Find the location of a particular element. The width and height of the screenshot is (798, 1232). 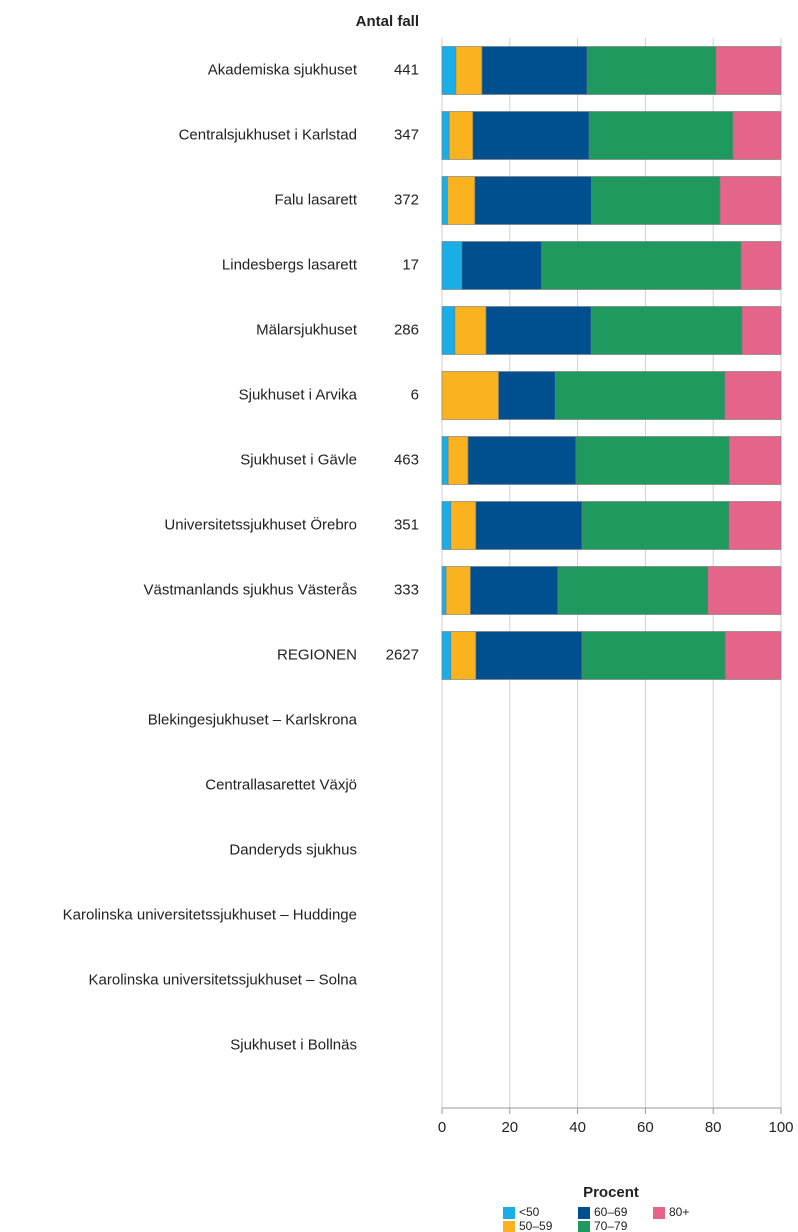

count-label: 286 is located at coordinates (406, 329).